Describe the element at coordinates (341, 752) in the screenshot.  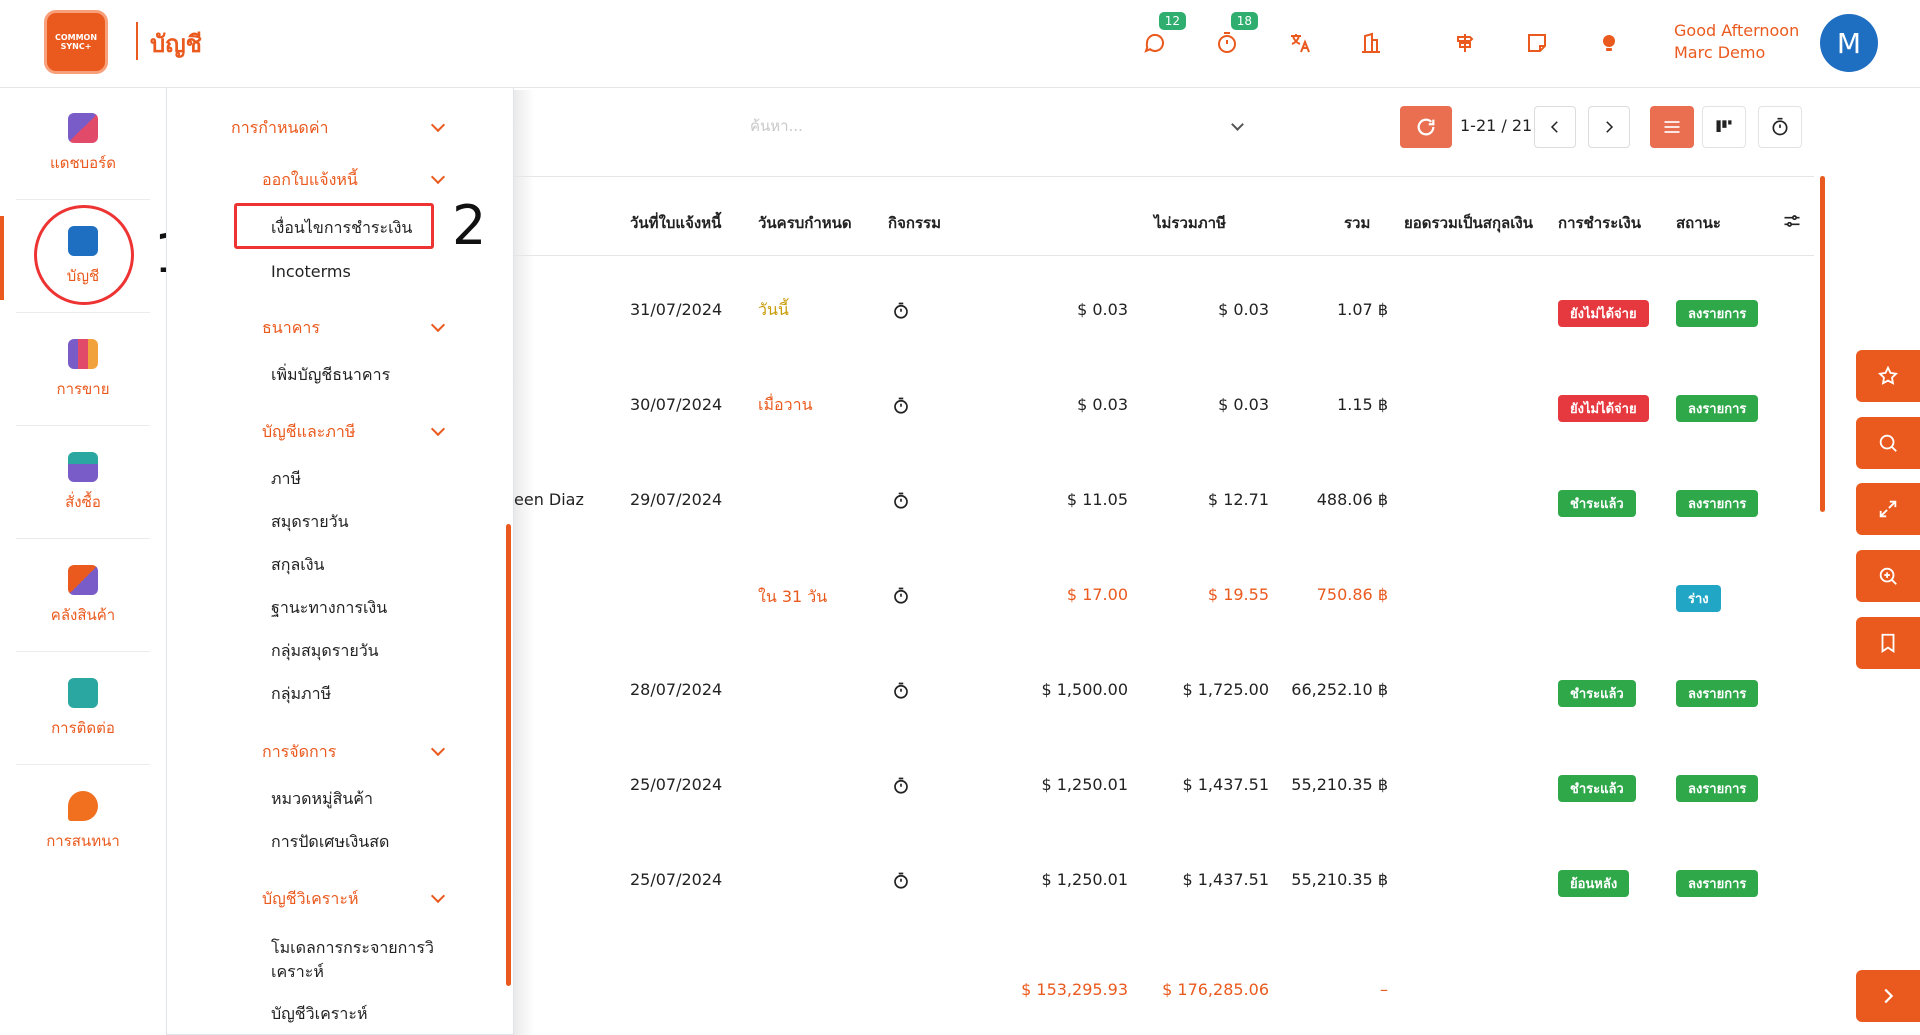
I see `submenu-section-management: การจัดการ` at that location.